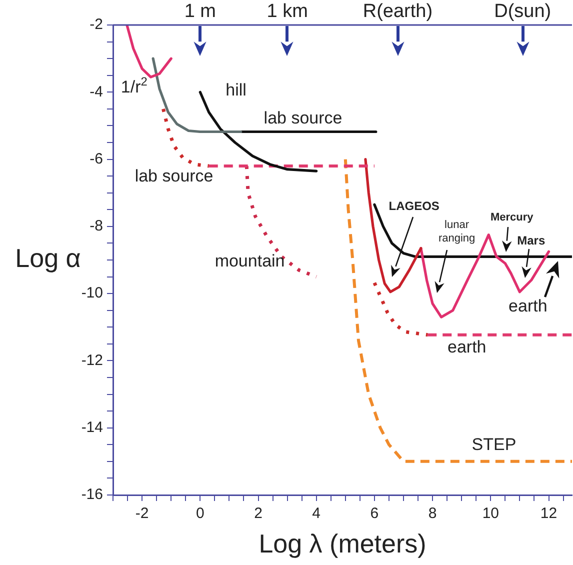 The width and height of the screenshot is (573, 565). What do you see at coordinates (200, 513) in the screenshot?
I see `x-tick-label: 0` at bounding box center [200, 513].